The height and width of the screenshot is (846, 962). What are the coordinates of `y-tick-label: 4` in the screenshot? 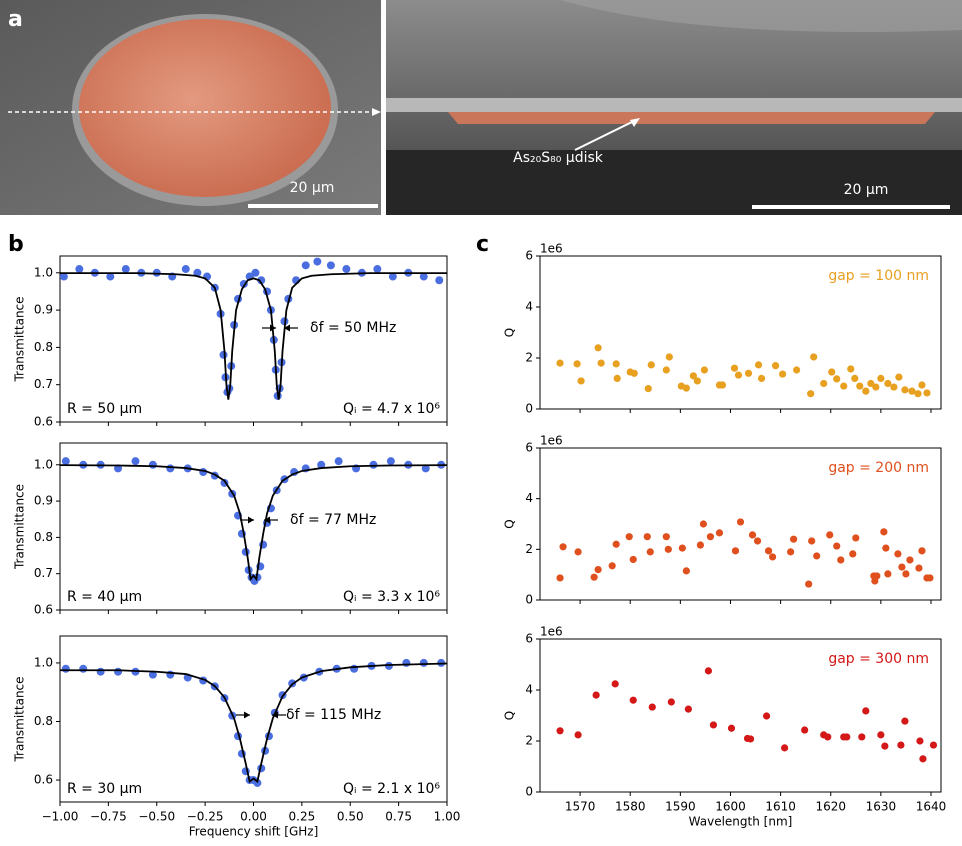 It's located at (529, 307).